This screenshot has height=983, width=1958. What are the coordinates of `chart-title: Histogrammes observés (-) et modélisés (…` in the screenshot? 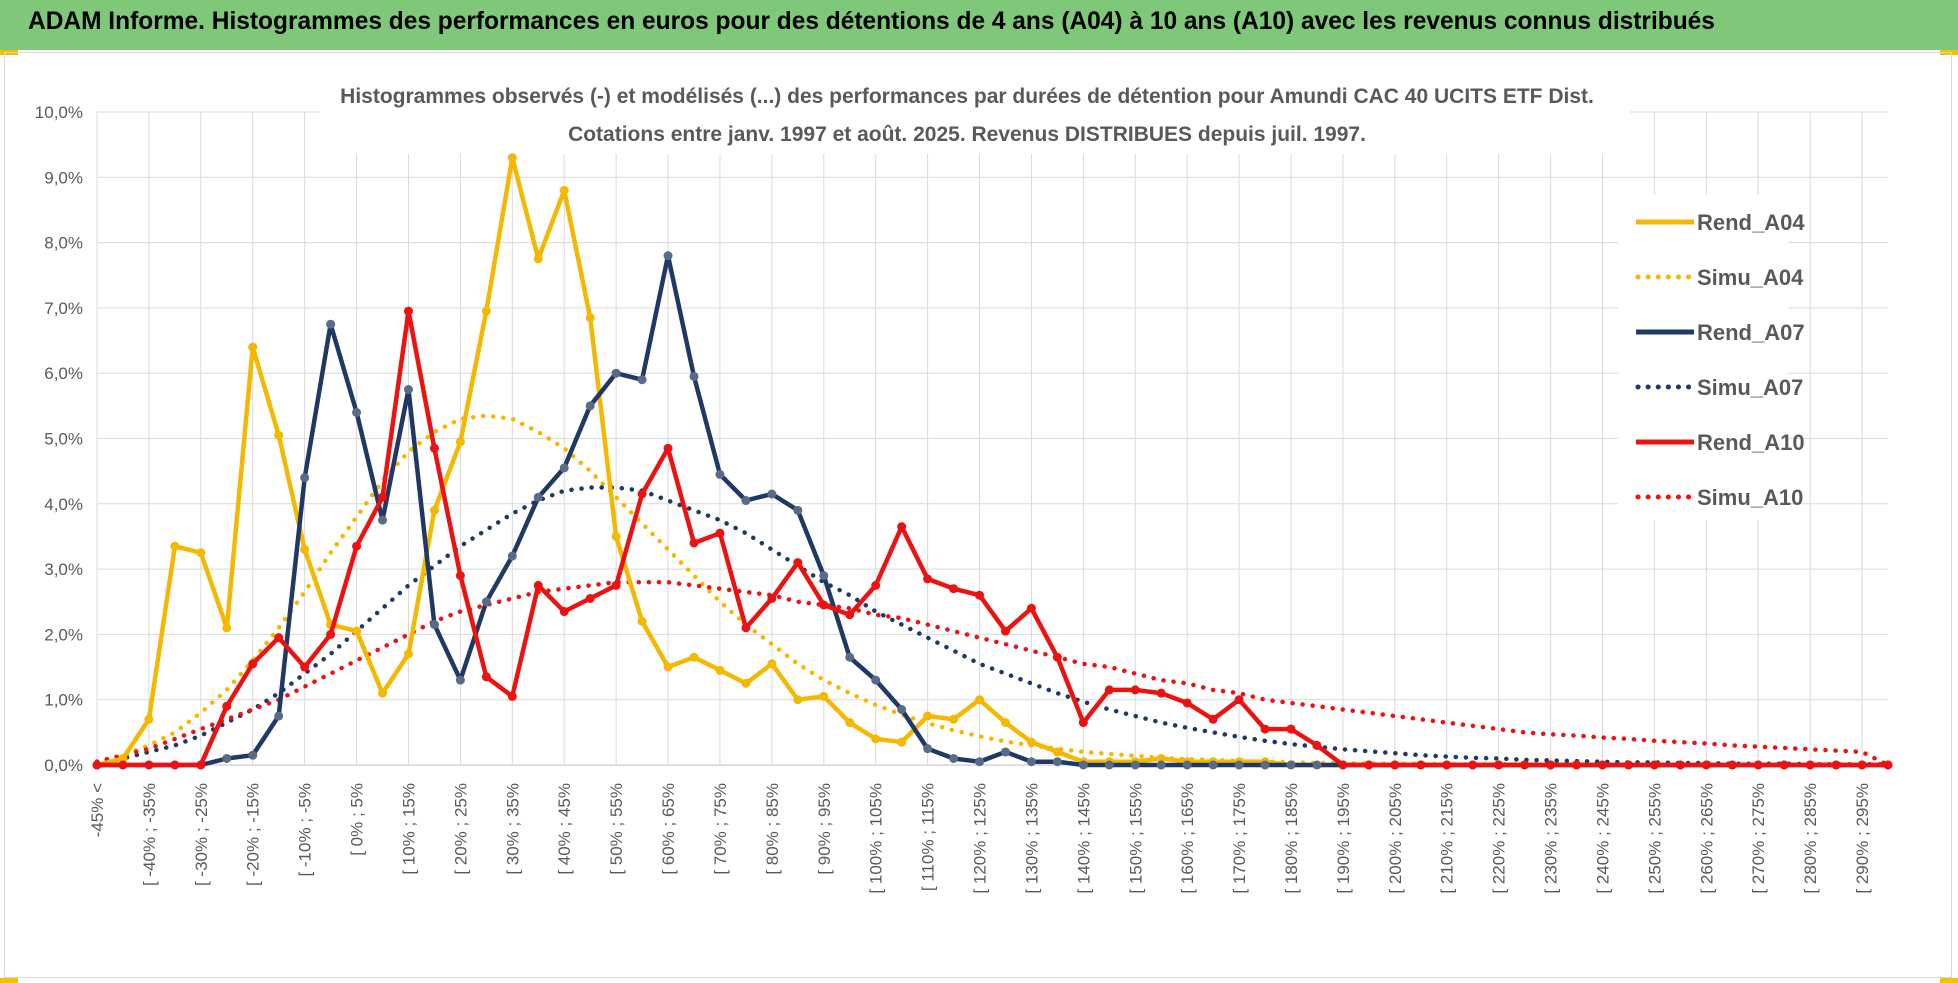 It's located at (967, 96).